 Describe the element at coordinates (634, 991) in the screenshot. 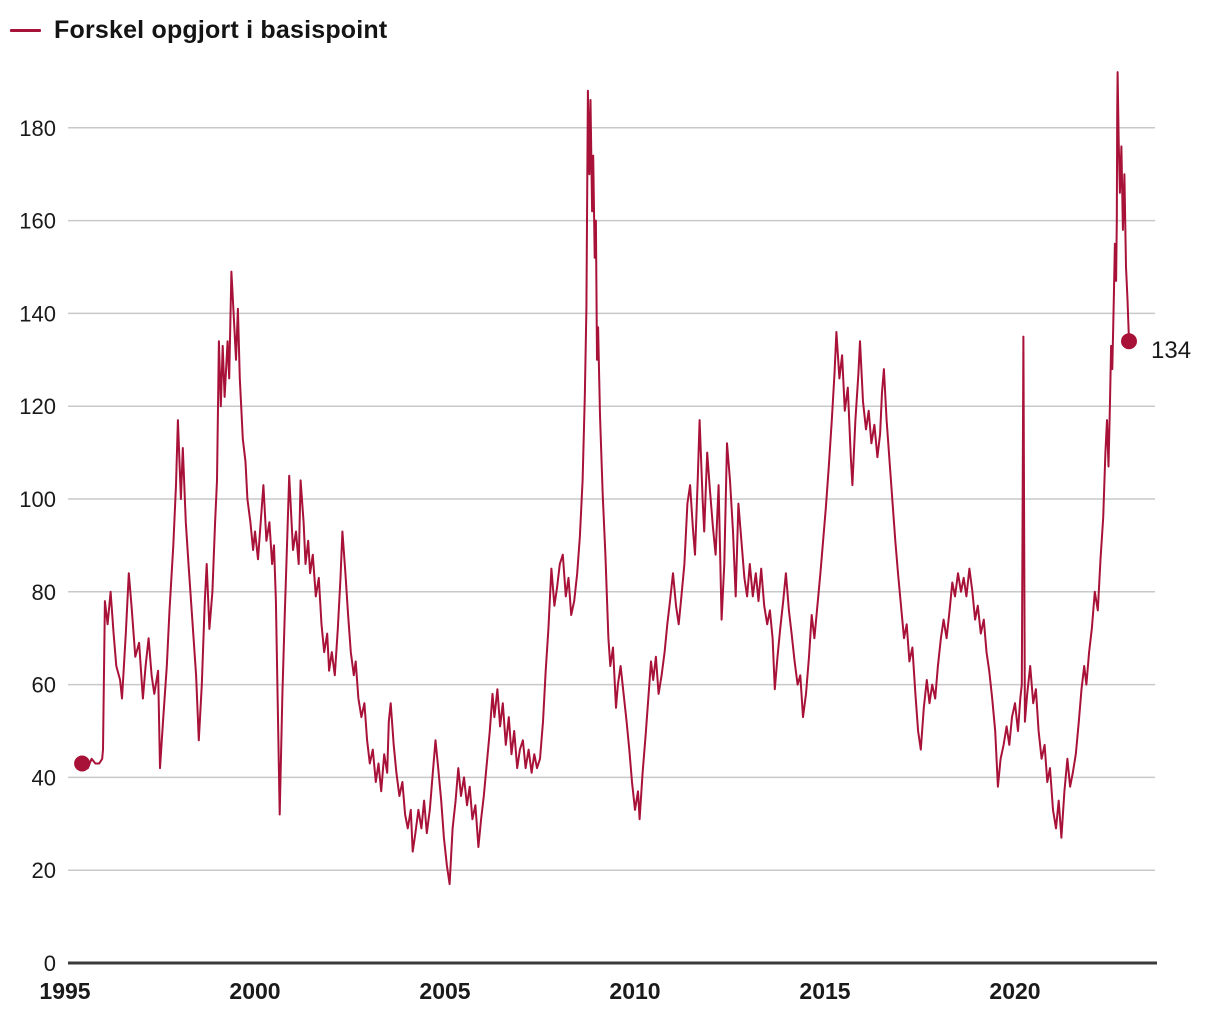

I see `x-tick-label: 2010` at that location.